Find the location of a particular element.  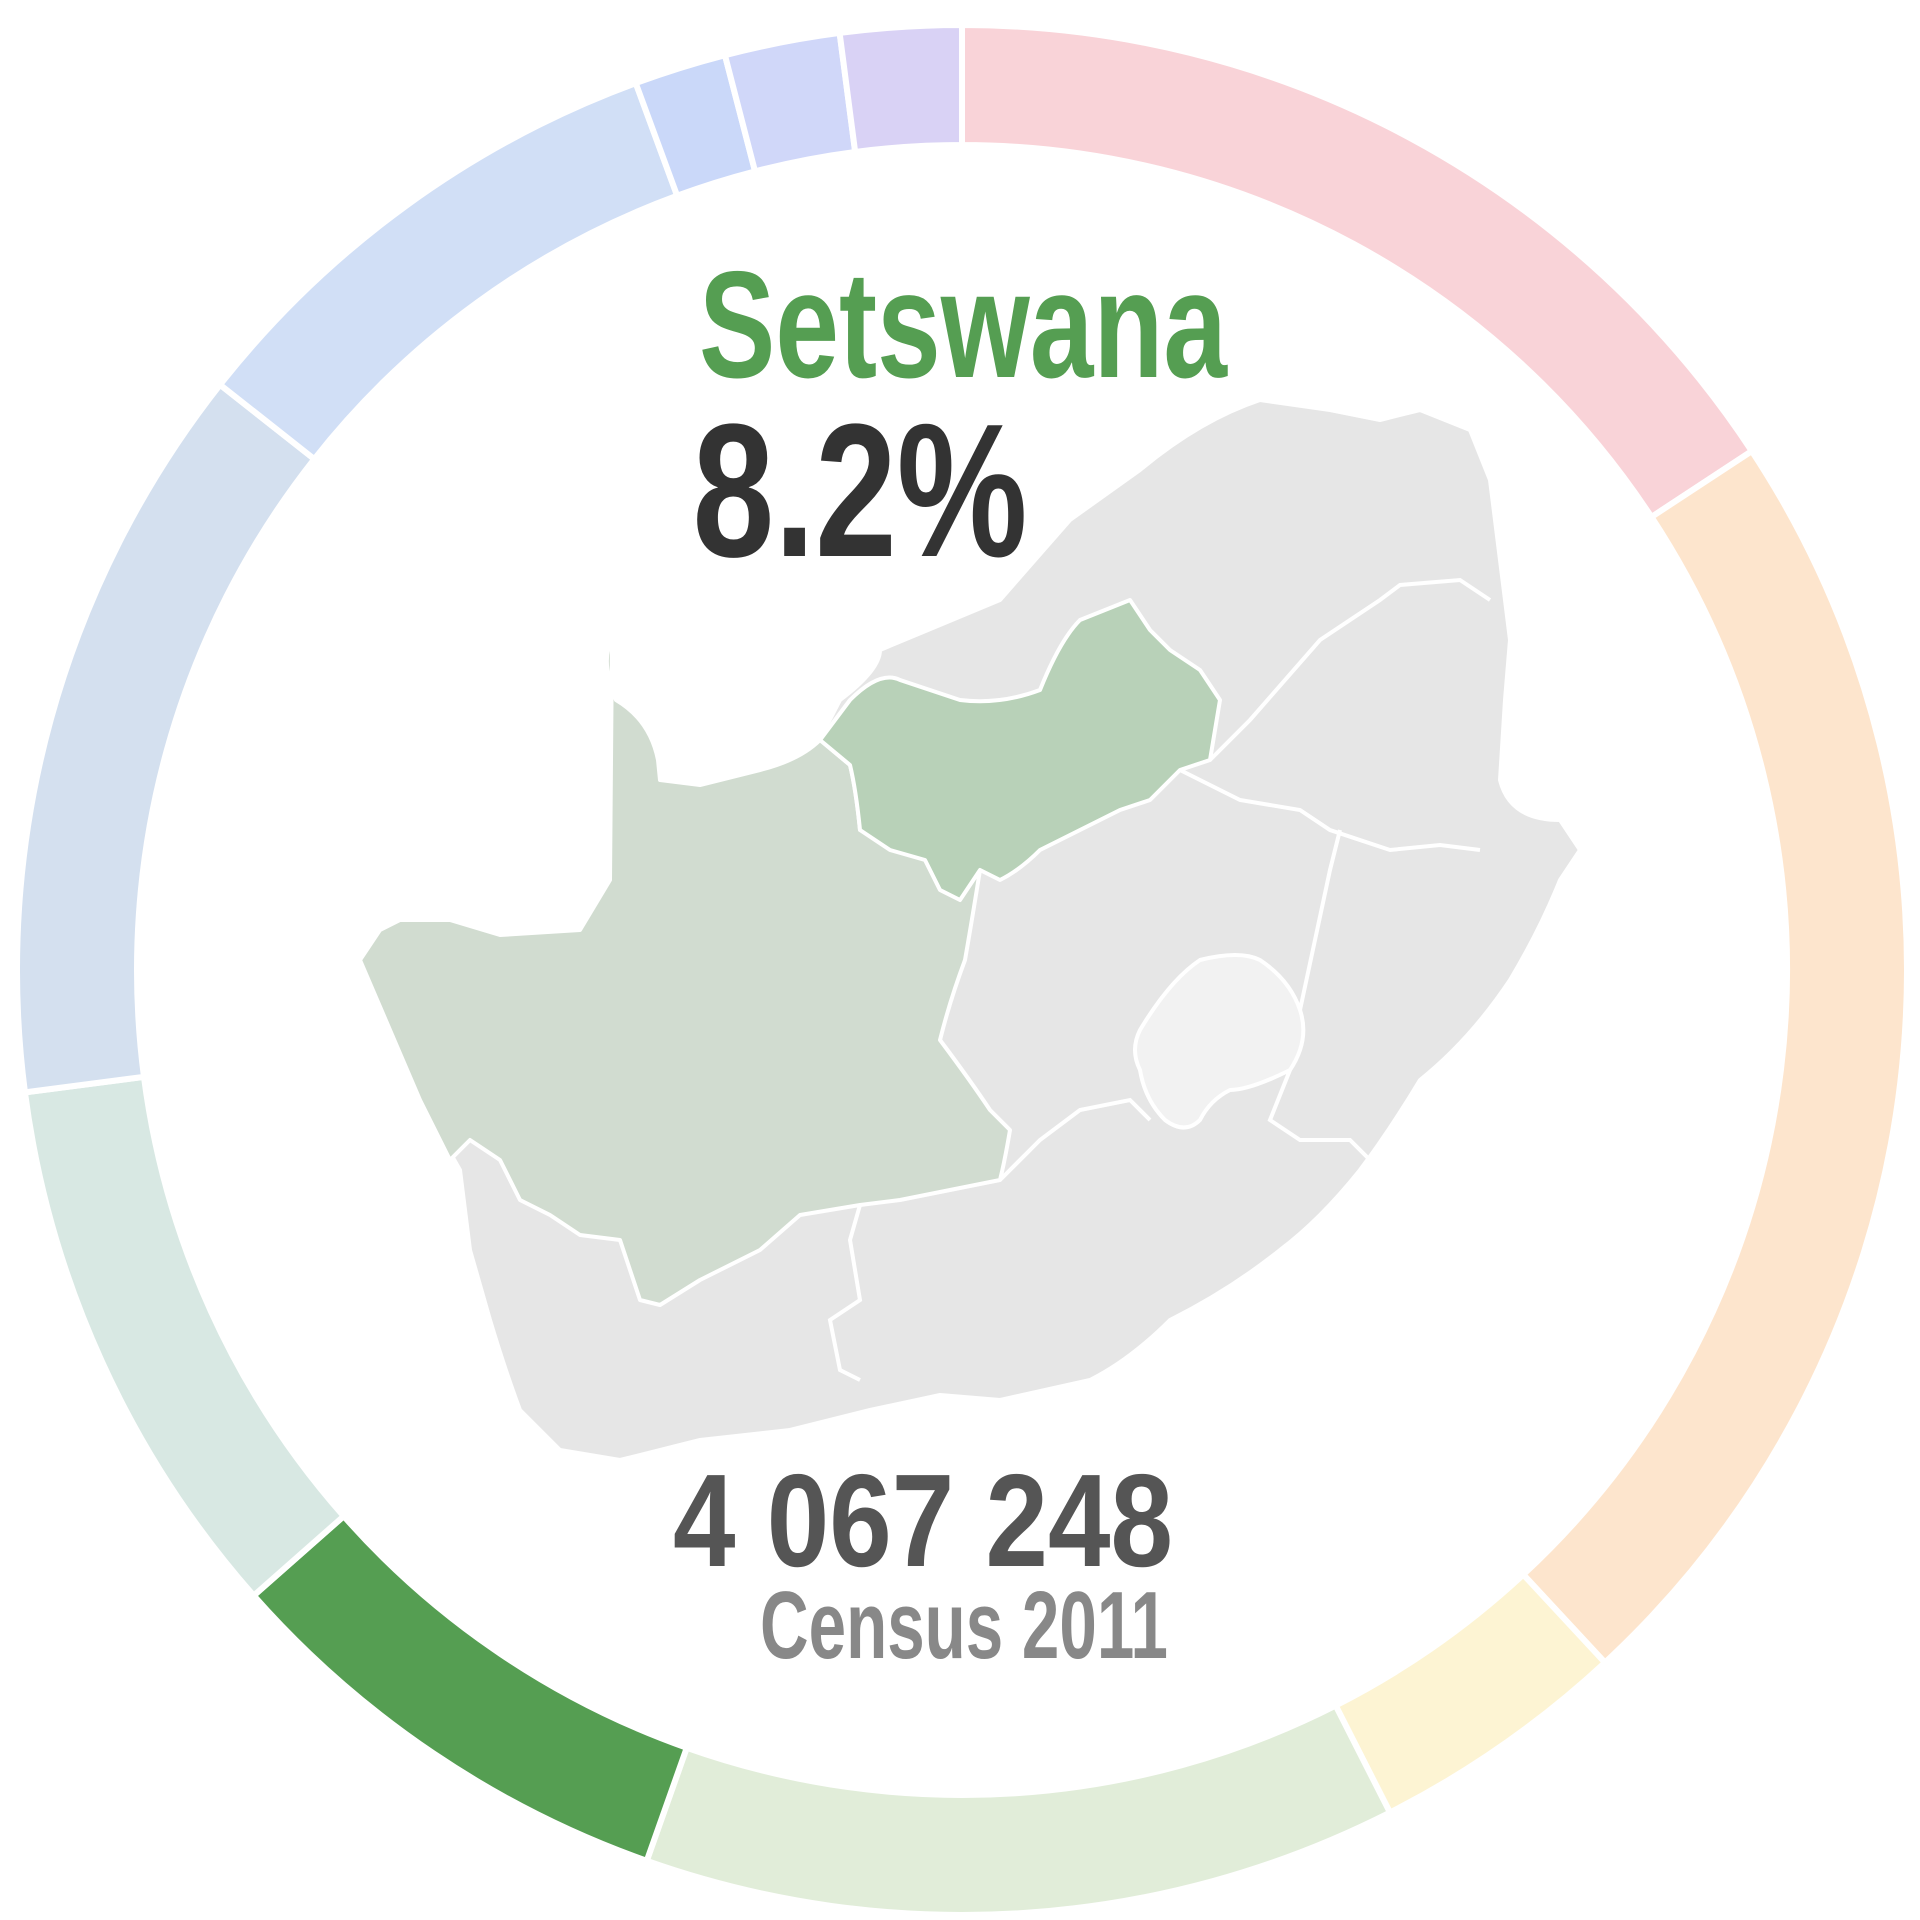

percentage-value: 8.2% is located at coordinates (860, 491).